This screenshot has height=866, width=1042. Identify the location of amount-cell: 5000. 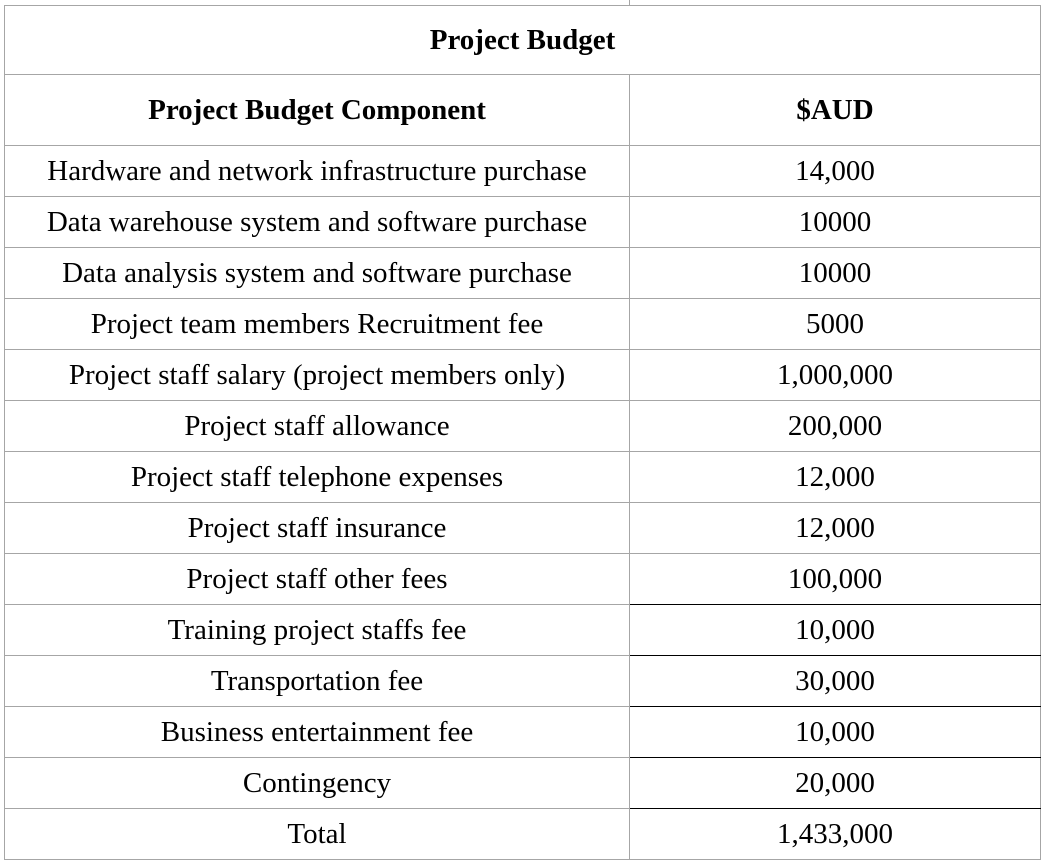
(835, 324).